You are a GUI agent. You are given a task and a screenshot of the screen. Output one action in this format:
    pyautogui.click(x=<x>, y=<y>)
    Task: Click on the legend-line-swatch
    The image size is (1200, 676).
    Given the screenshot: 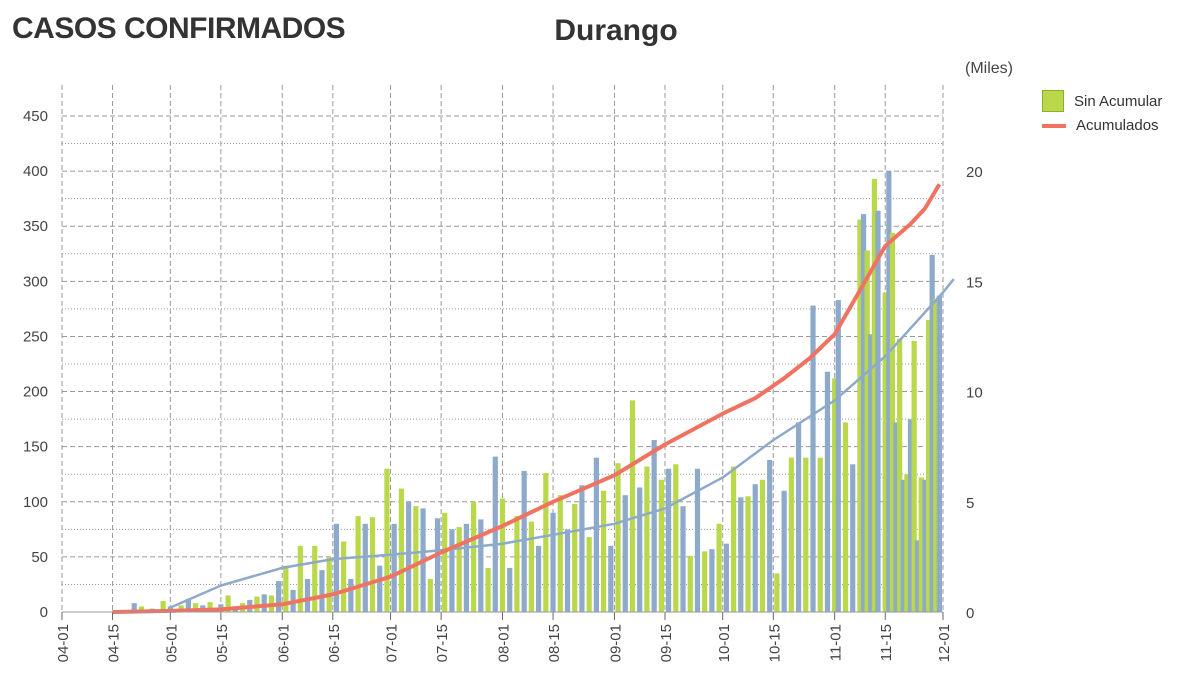 What is the action you would take?
    pyautogui.click(x=1054, y=126)
    